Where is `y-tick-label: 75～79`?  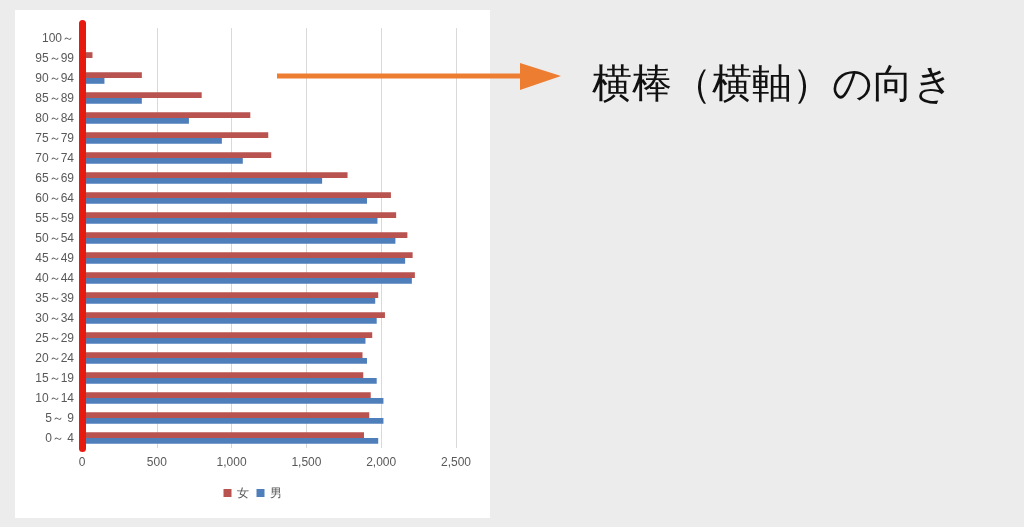 y-tick-label: 75～79 is located at coordinates (55, 138).